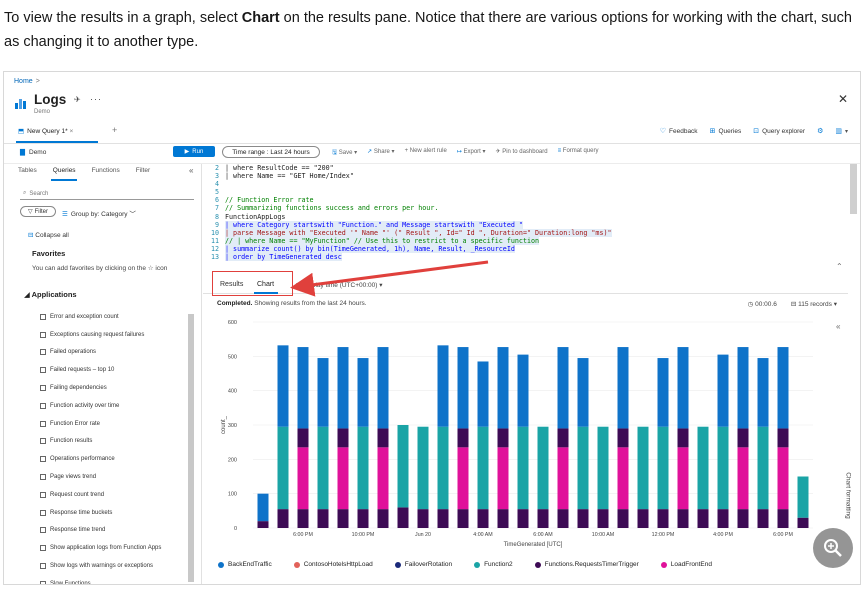 This screenshot has height=589, width=866. I want to click on sidebar-query-item: Page views trend, so click(100, 477).